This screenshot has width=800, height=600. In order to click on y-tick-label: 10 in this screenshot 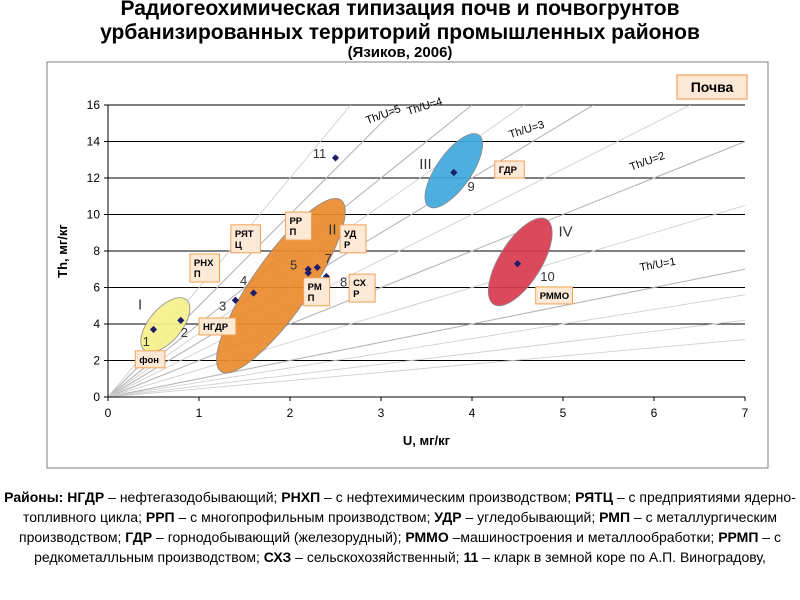, I will do `click(94, 215)`.